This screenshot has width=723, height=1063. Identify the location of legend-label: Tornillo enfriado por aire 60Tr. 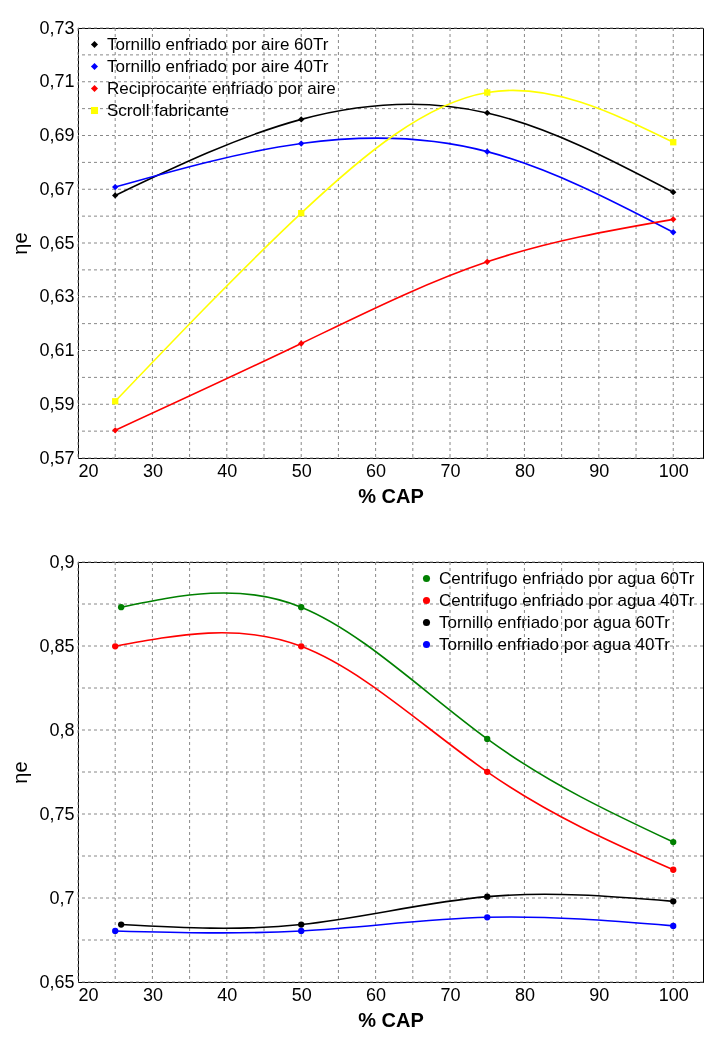
(218, 44).